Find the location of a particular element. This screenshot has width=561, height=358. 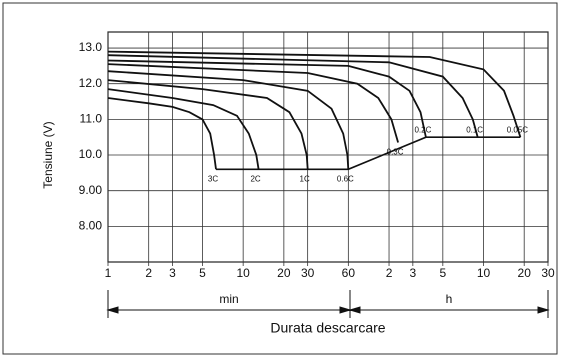

x-axis-label: Durata descarcare is located at coordinates (327, 328).